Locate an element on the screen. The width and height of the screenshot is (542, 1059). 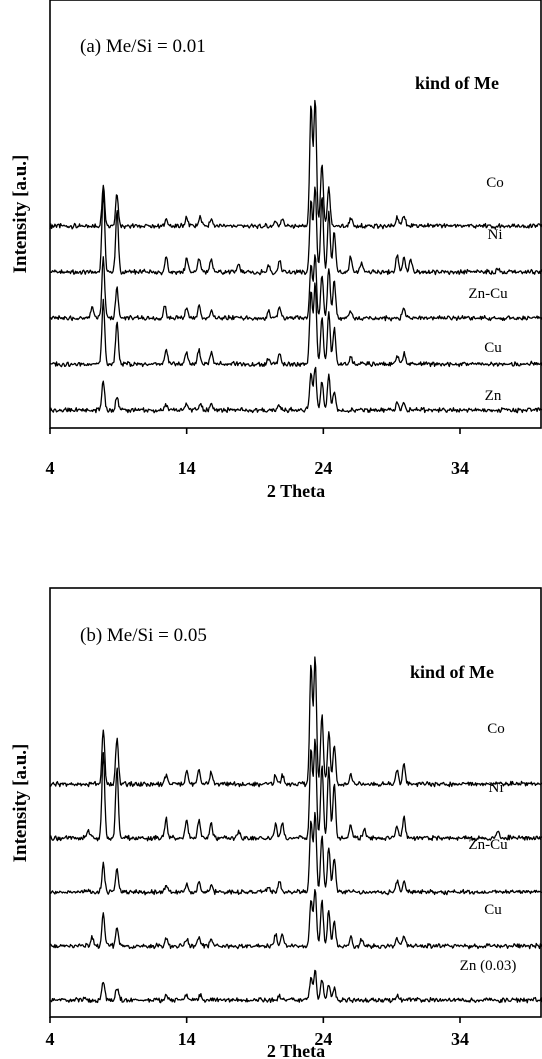
panel-title: (b) Me/Si = 0.05 is located at coordinates (143, 635).